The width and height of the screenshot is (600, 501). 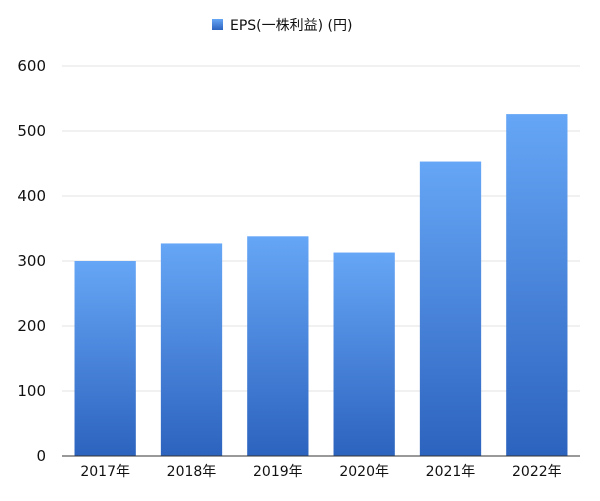 I want to click on y-tick-label: 100, so click(x=31, y=391).